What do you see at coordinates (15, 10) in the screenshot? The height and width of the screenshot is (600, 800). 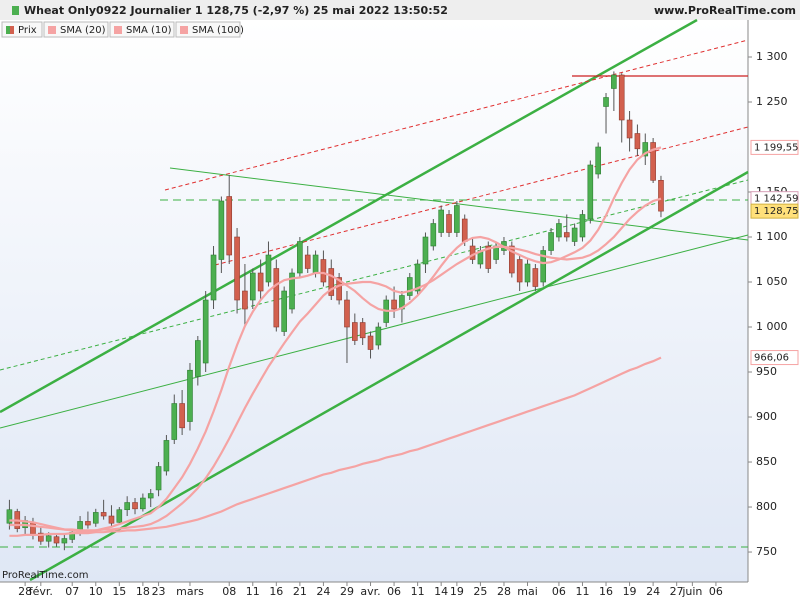 I see `logo` at bounding box center [15, 10].